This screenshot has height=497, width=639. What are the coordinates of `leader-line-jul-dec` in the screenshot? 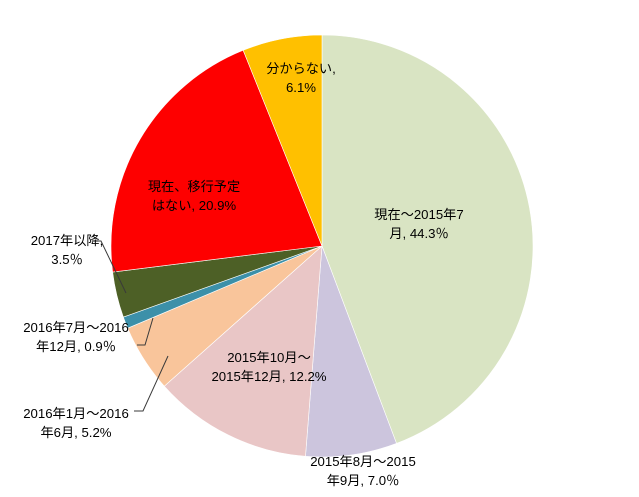 It's located at (145, 331).